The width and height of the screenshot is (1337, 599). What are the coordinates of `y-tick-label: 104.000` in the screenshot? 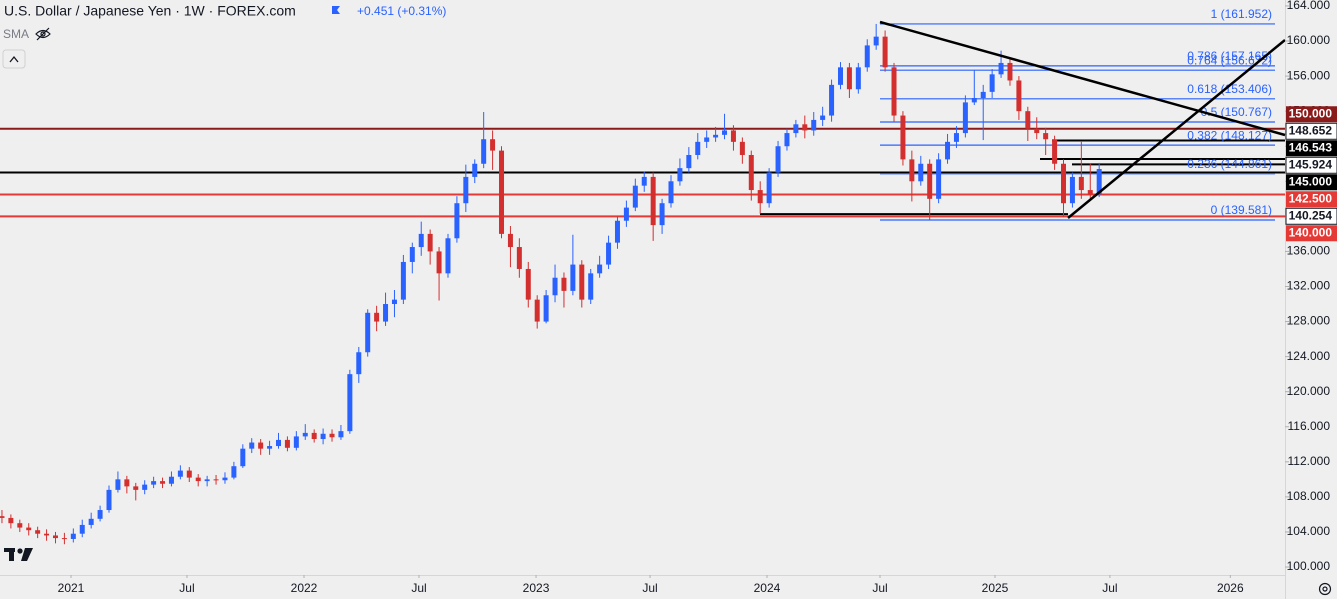 It's located at (1309, 531).